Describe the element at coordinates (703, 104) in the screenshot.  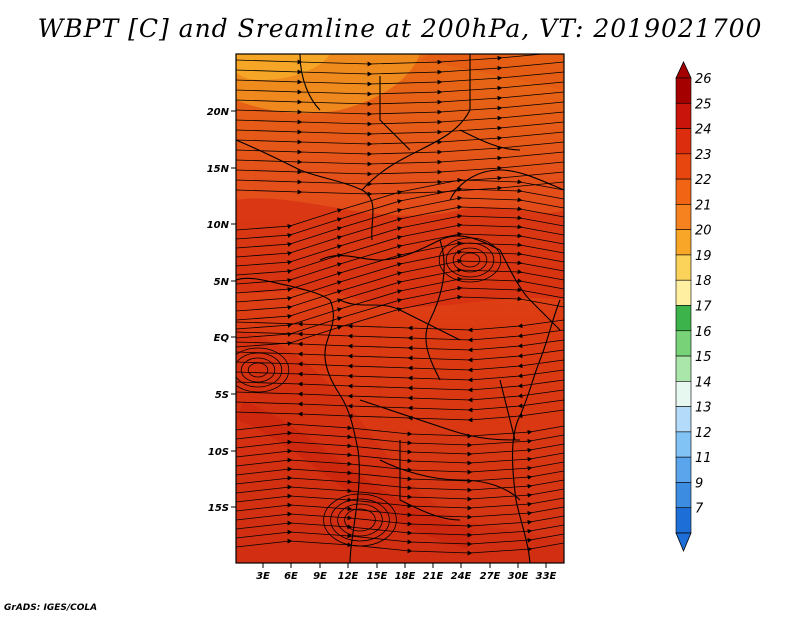
I see `colorbar-label: 25` at that location.